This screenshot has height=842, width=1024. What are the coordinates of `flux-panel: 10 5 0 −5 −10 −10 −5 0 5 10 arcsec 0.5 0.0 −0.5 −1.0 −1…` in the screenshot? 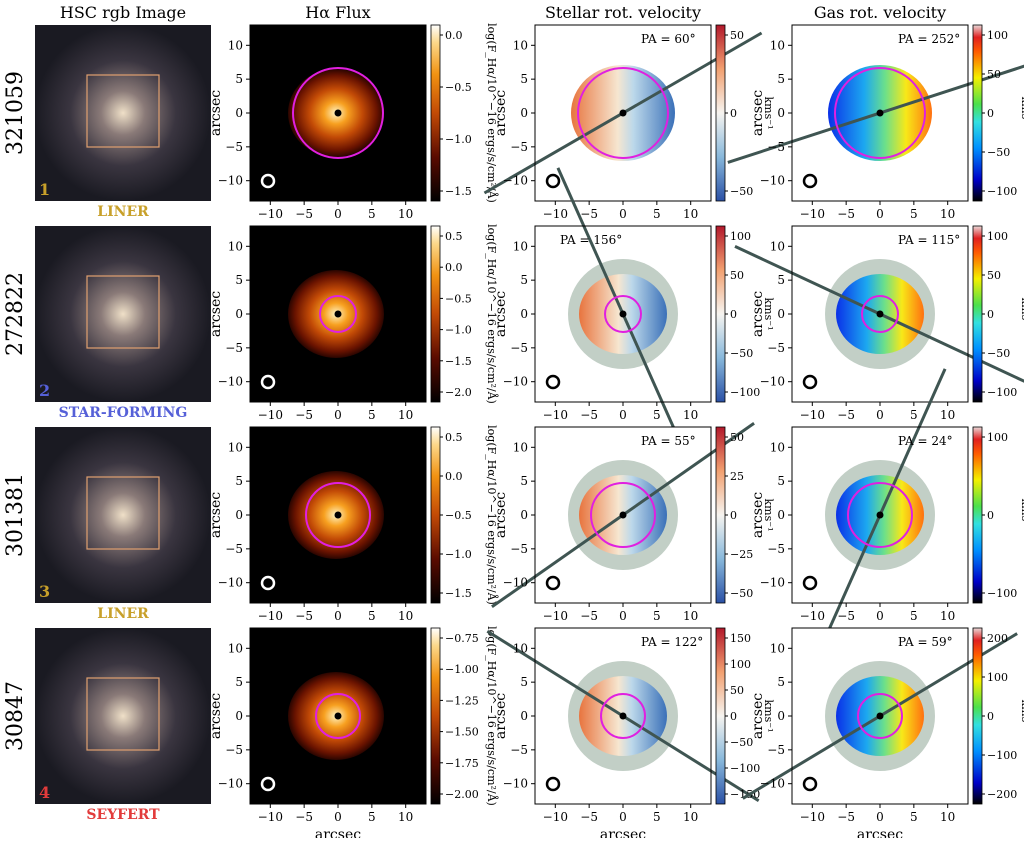 It's located at (353, 323).